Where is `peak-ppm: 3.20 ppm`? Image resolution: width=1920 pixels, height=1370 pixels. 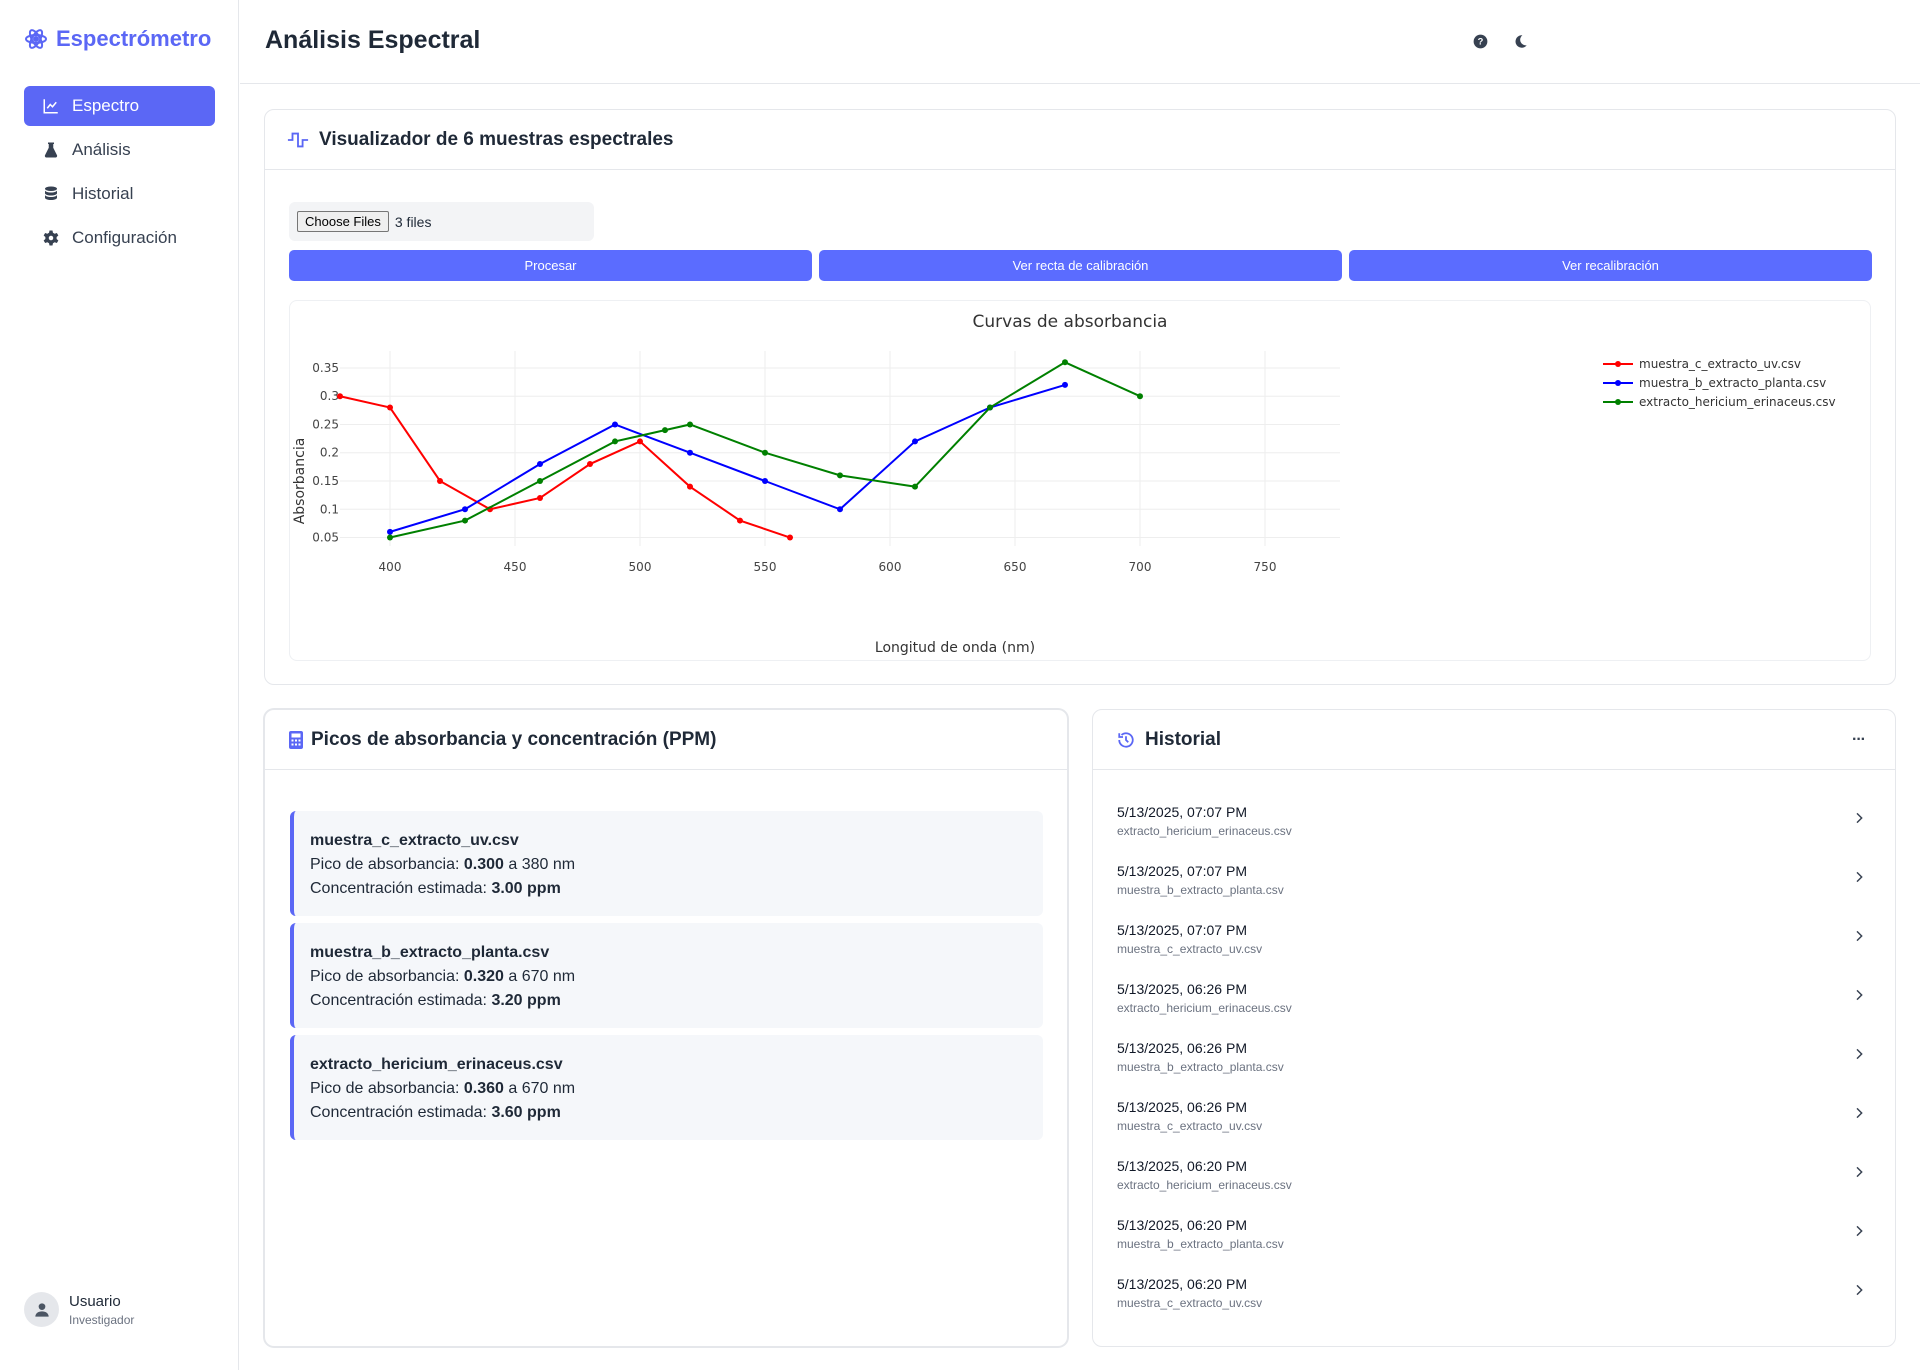
peak-ppm: 3.20 ppm is located at coordinates (526, 1000).